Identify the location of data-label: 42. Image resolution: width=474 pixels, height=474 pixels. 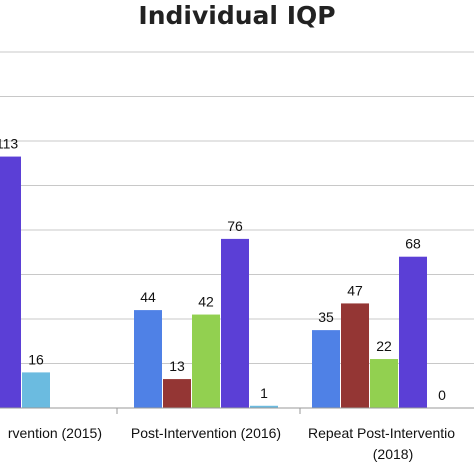
(206, 302).